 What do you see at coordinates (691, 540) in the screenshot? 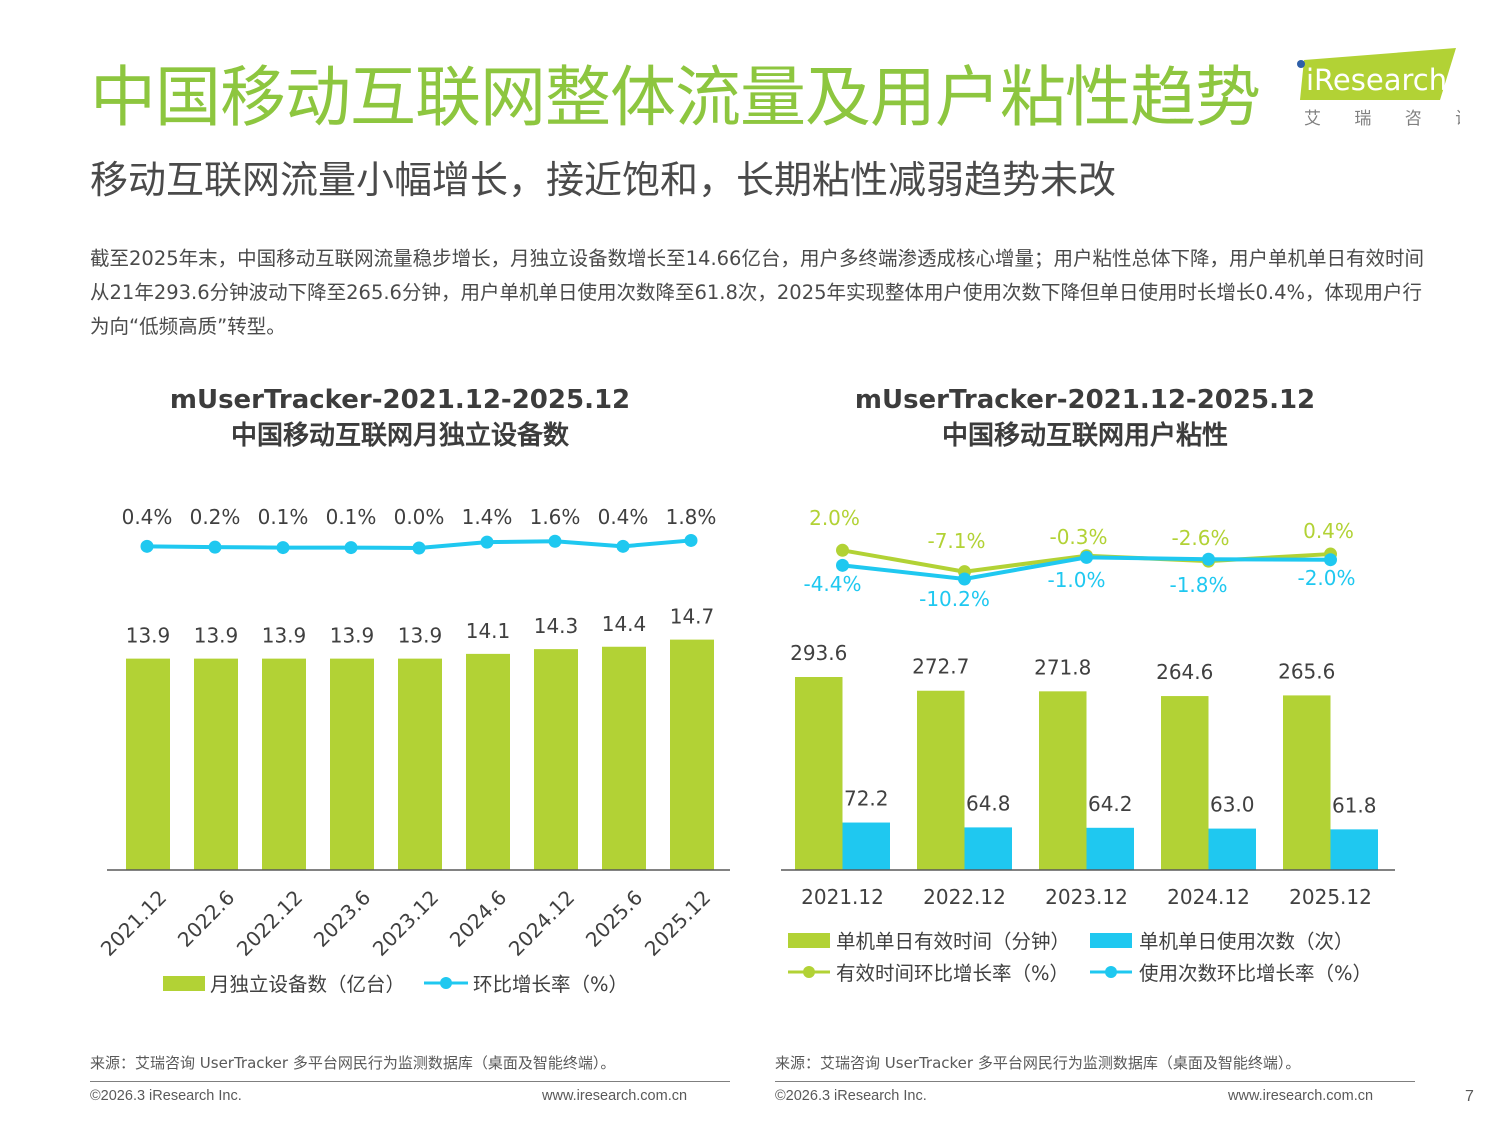
I see `point-growth-2025.12` at bounding box center [691, 540].